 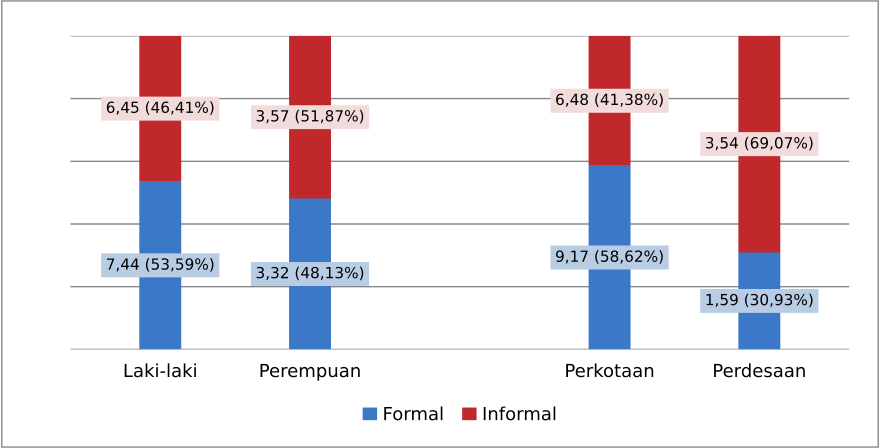 I want to click on x-tick-label: Laki-laki, so click(x=160, y=370).